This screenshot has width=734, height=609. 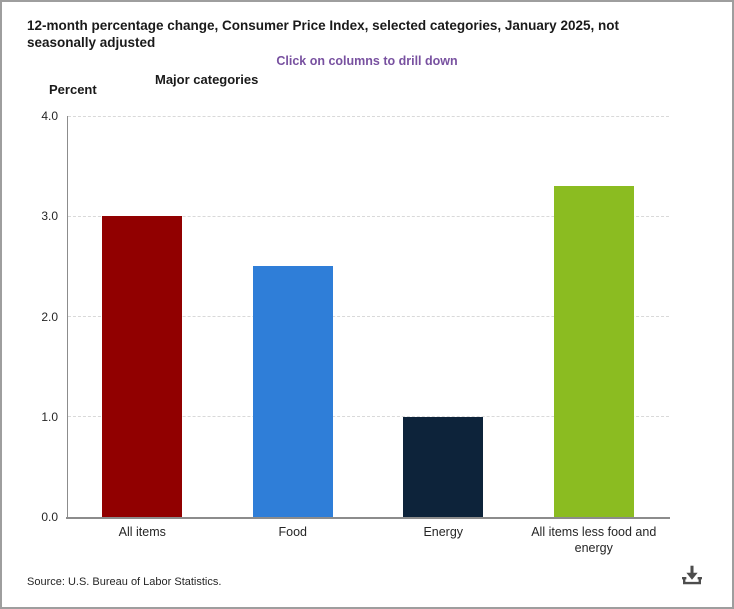 What do you see at coordinates (49, 116) in the screenshot?
I see `y-tick-label: 4.0` at bounding box center [49, 116].